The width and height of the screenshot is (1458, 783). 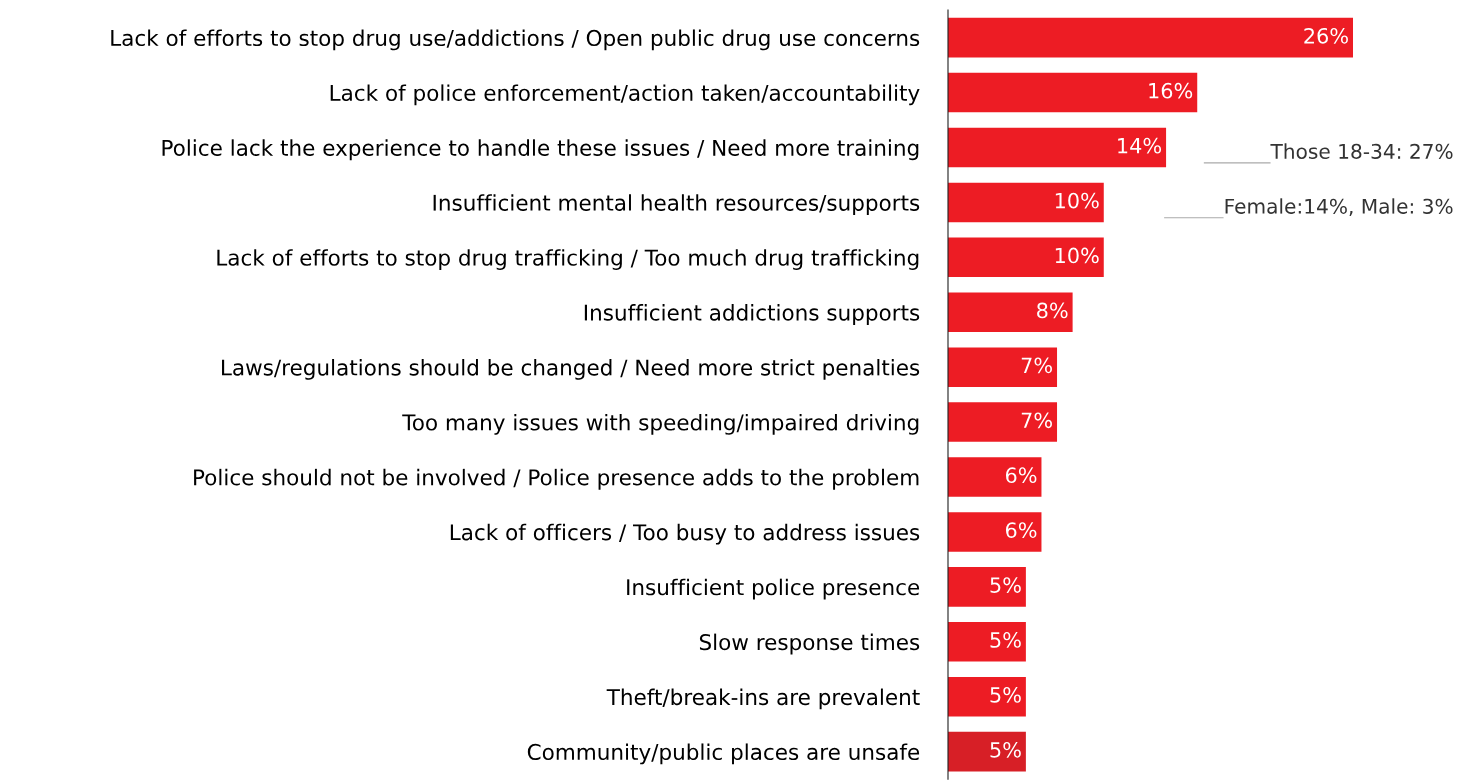 I want to click on y-tick-label: Police lack the experience to handle these issues / Need more training, so click(x=540, y=150).